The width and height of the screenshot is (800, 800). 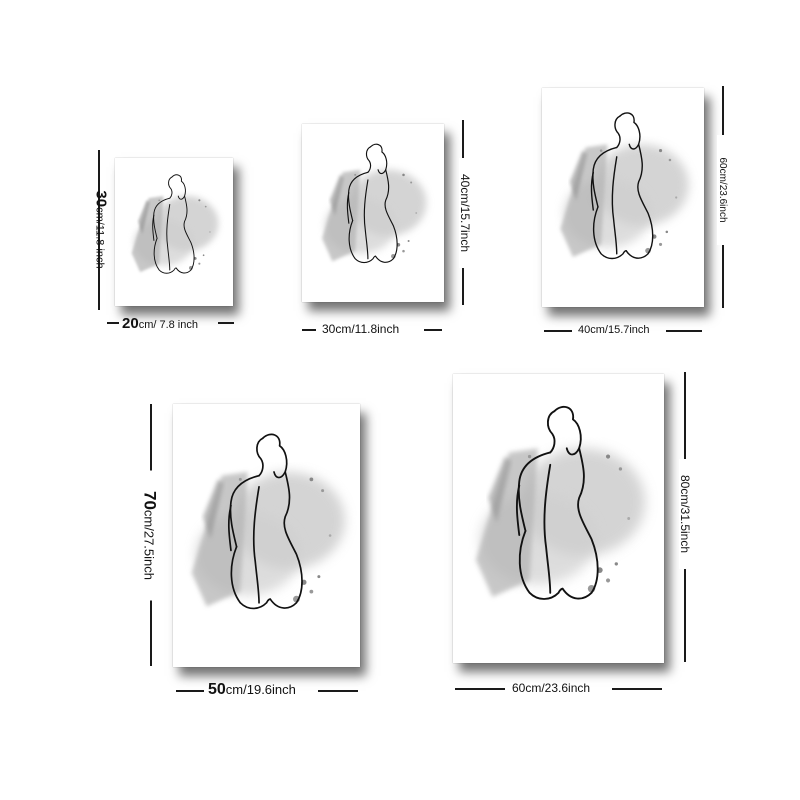 I want to click on width-measure-line-medium-right, so click(x=433, y=330).